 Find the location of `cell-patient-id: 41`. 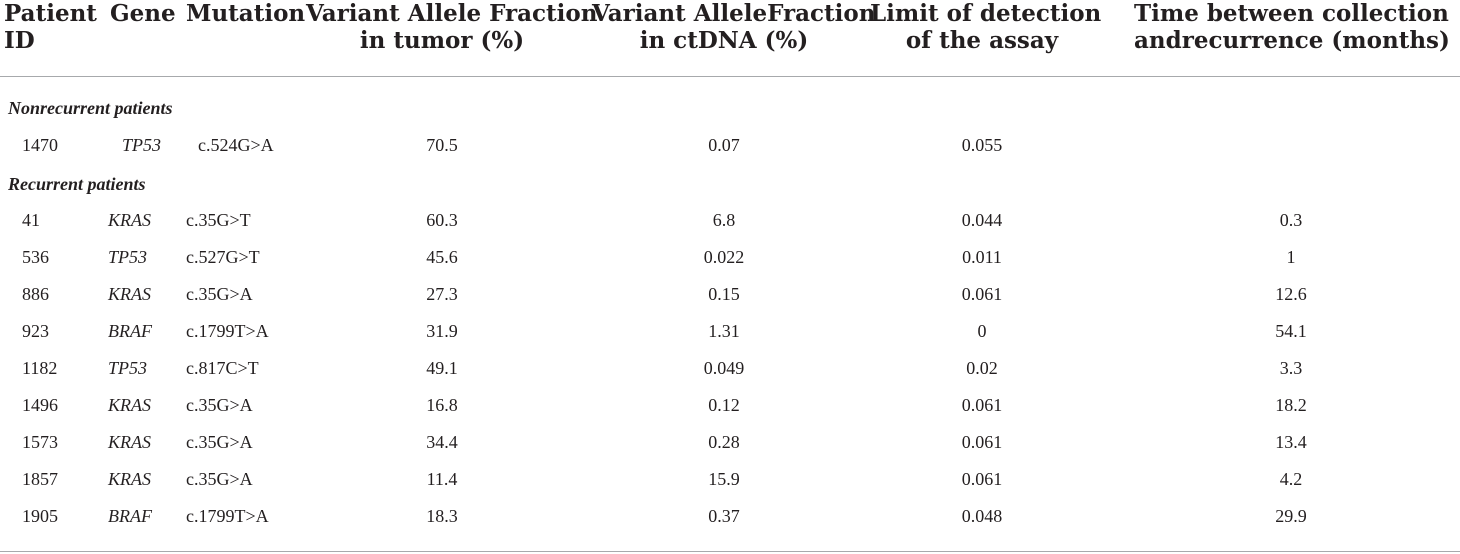

cell-patient-id: 41 is located at coordinates (31, 220).